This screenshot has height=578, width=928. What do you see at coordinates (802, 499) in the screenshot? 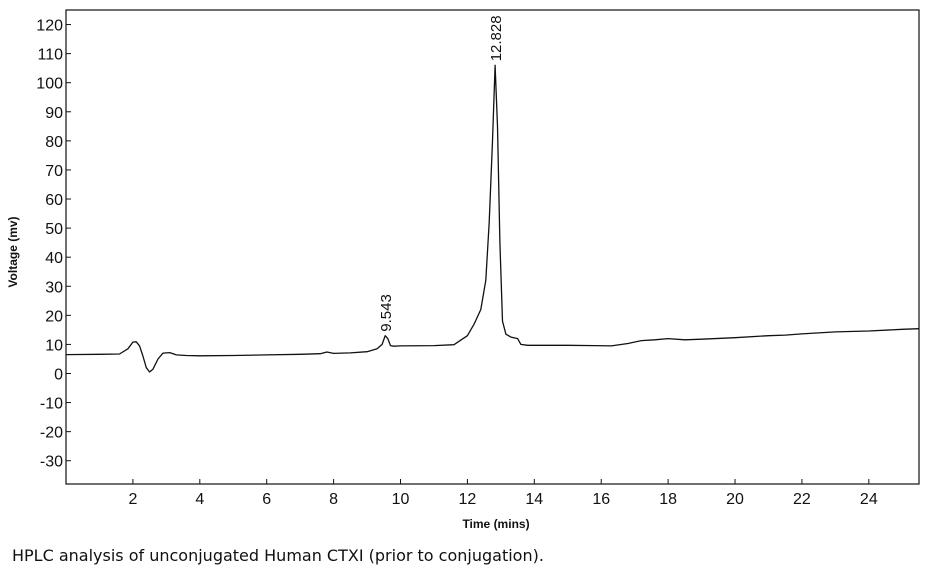
I see `x-tick-label: 22` at bounding box center [802, 499].